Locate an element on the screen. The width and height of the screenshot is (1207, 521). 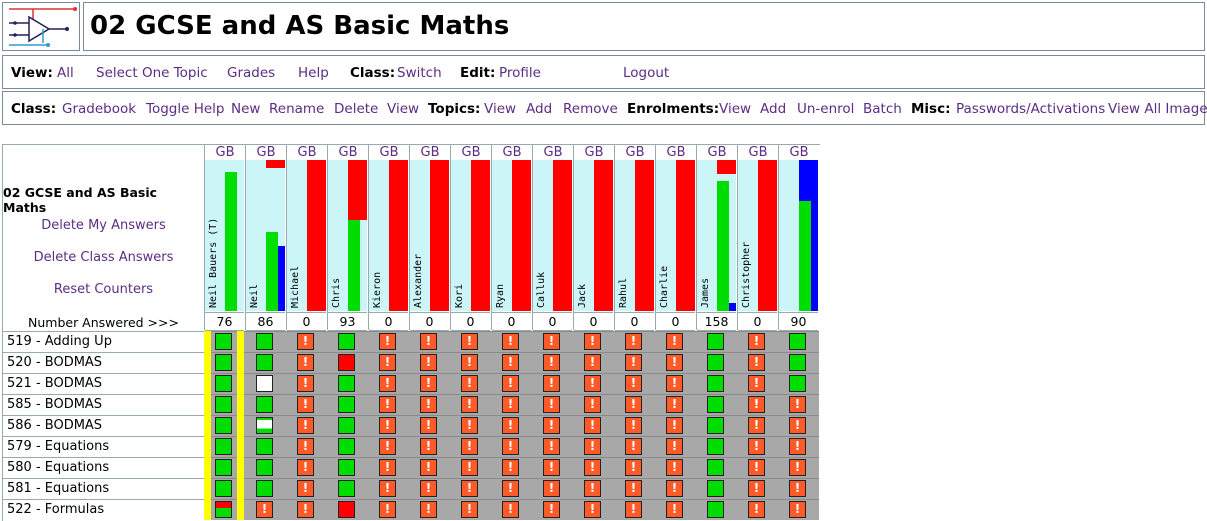
topic-label: 579 - Equations is located at coordinates (103, 446).